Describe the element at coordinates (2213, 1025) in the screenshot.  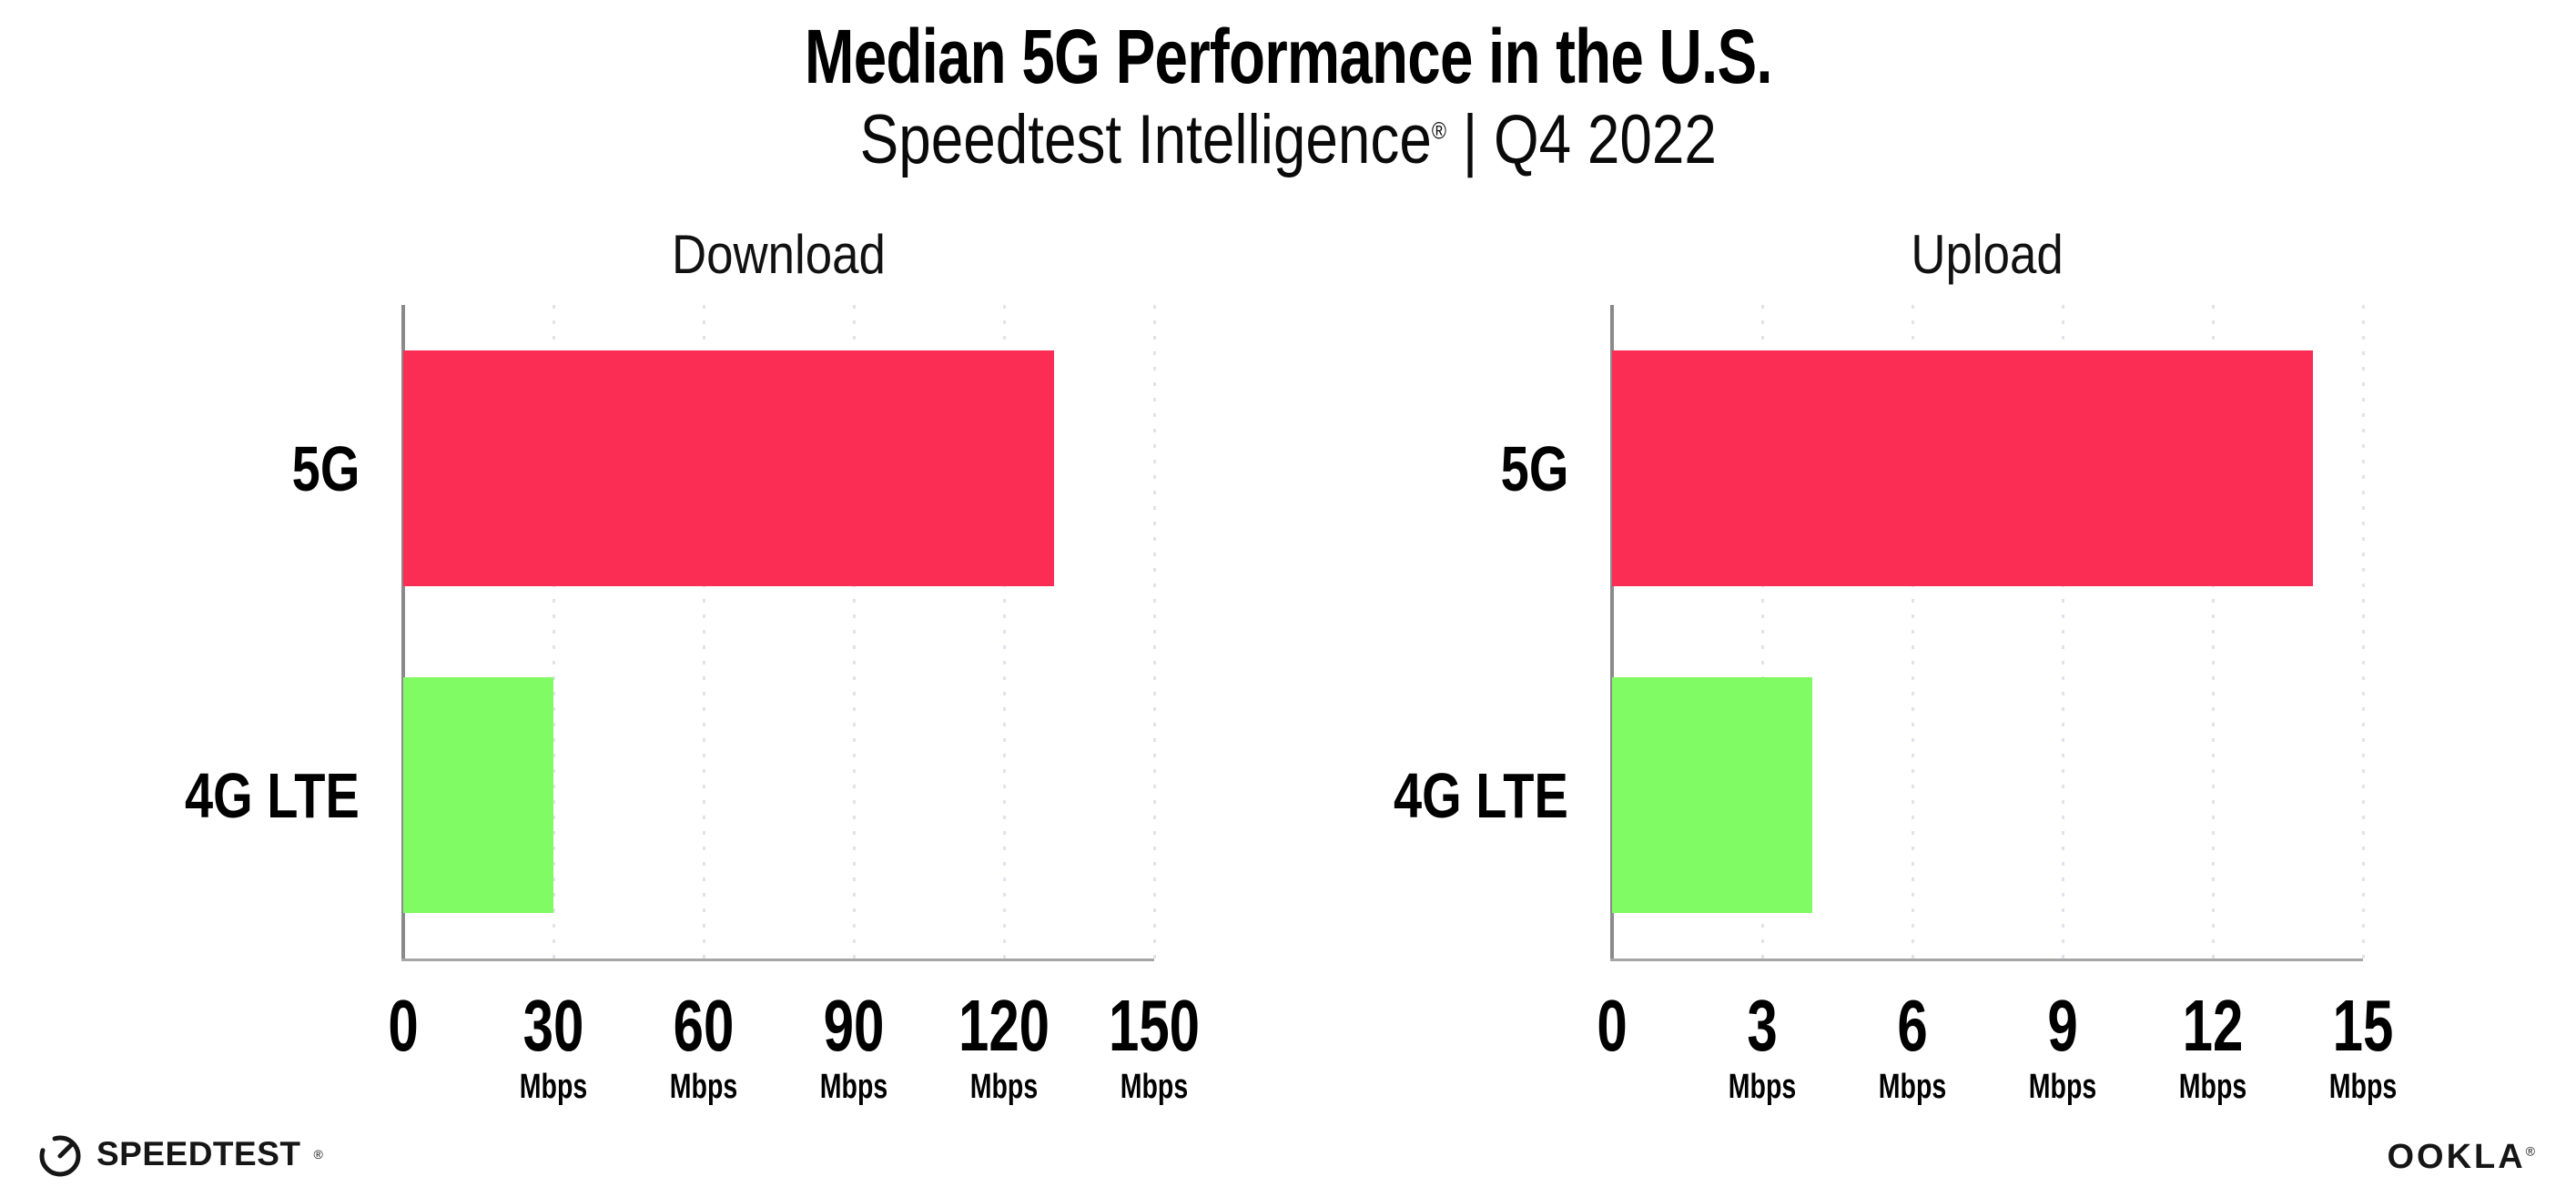
I see `tick-number: 12` at that location.